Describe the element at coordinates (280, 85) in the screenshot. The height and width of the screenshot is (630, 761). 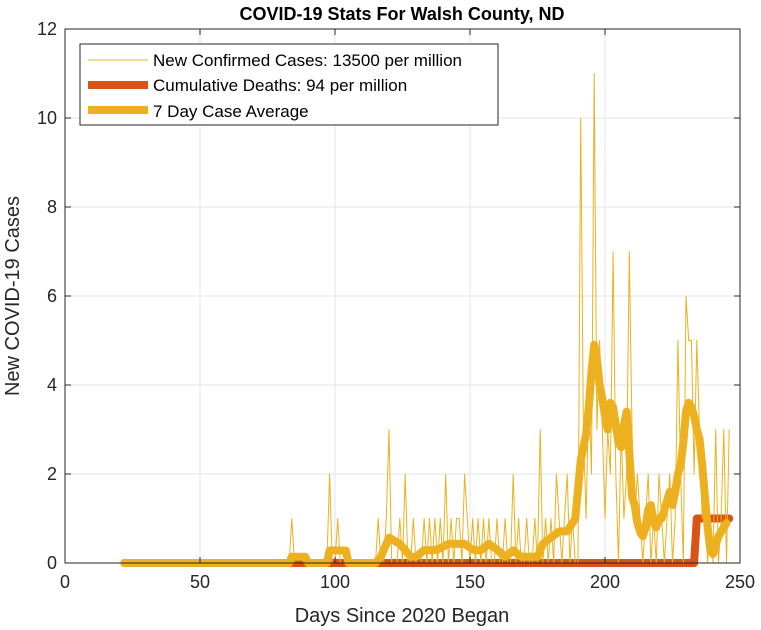
I see `legend-label-deaths: Cumulative Deaths: 94 per million` at that location.